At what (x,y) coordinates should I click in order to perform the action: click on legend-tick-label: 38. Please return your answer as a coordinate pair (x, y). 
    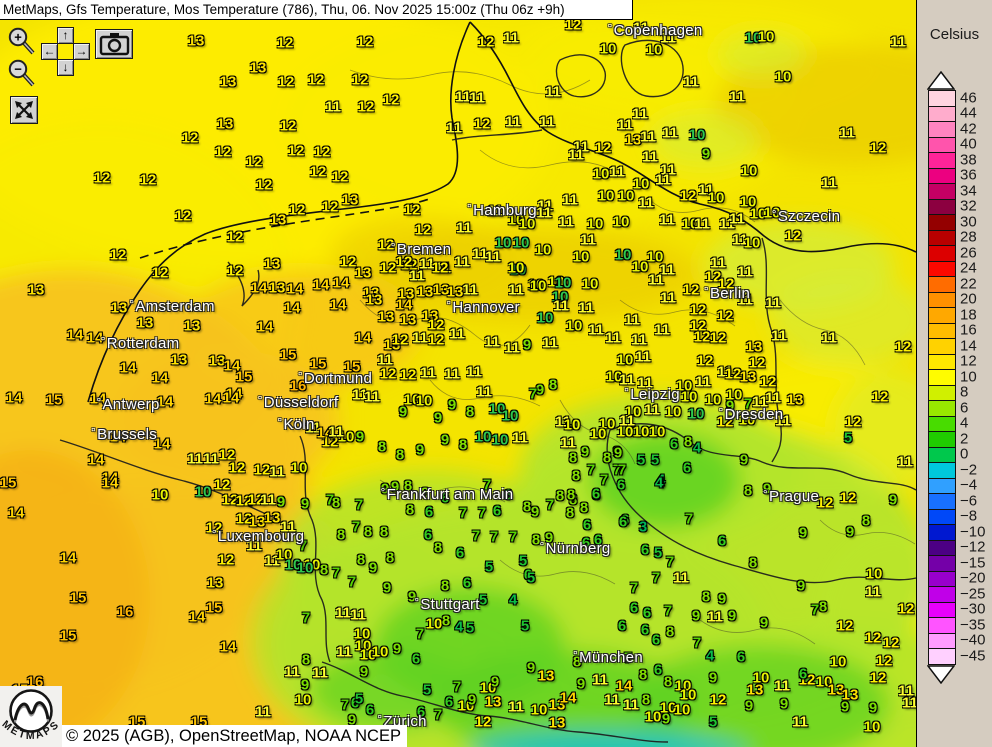
    Looking at the image, I should click on (968, 160).